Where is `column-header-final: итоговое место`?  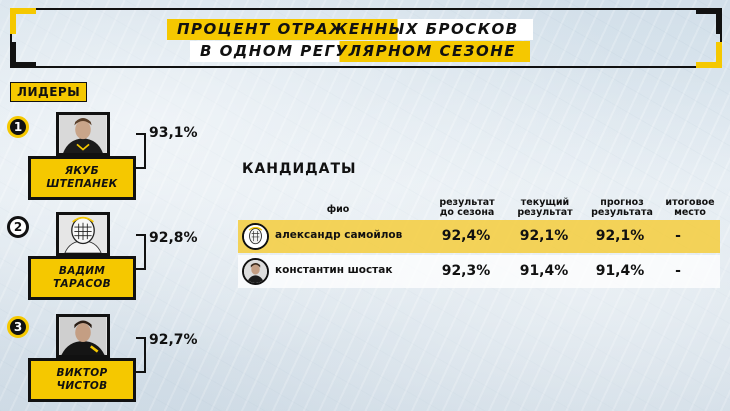 column-header-final: итоговое место is located at coordinates (690, 207).